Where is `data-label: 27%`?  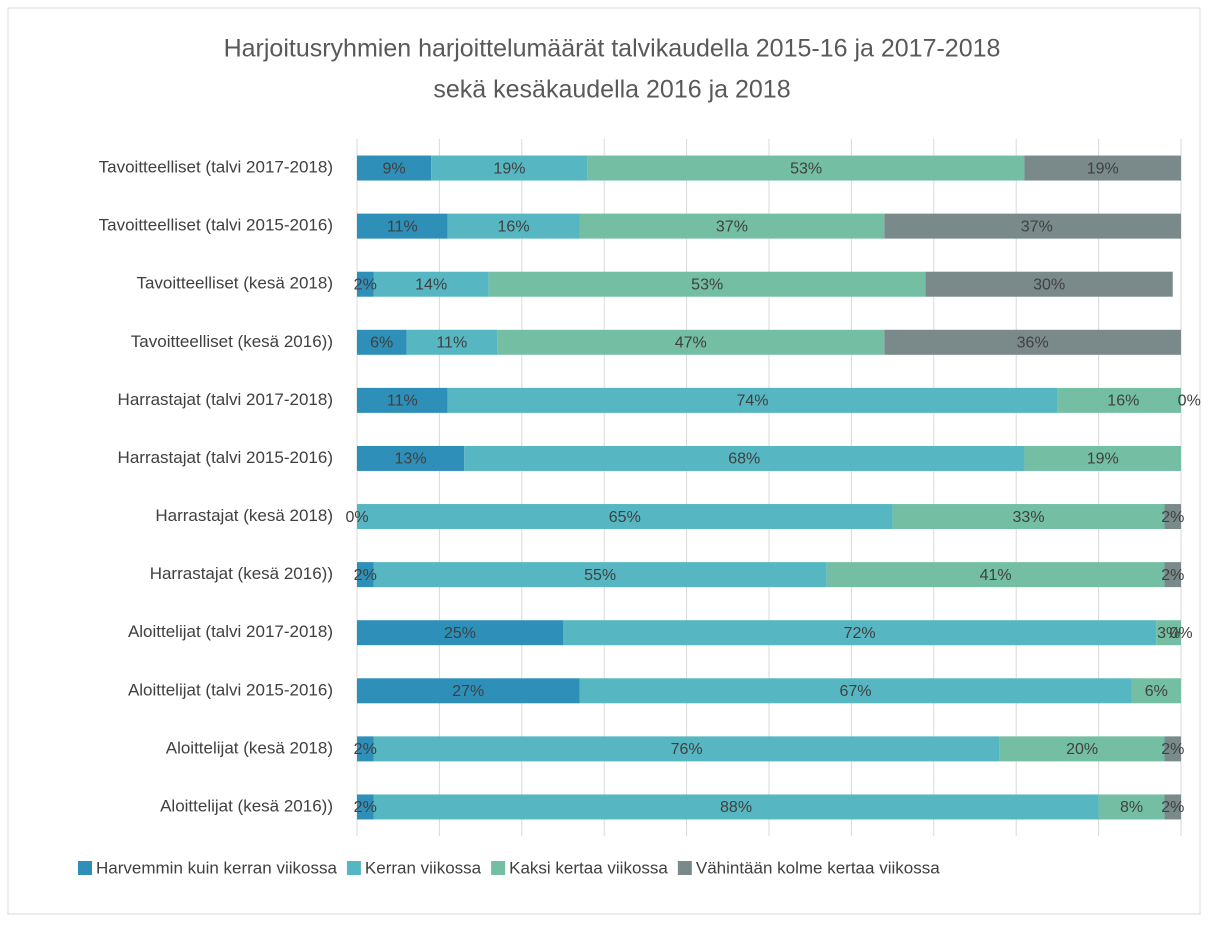 data-label: 27% is located at coordinates (468, 691).